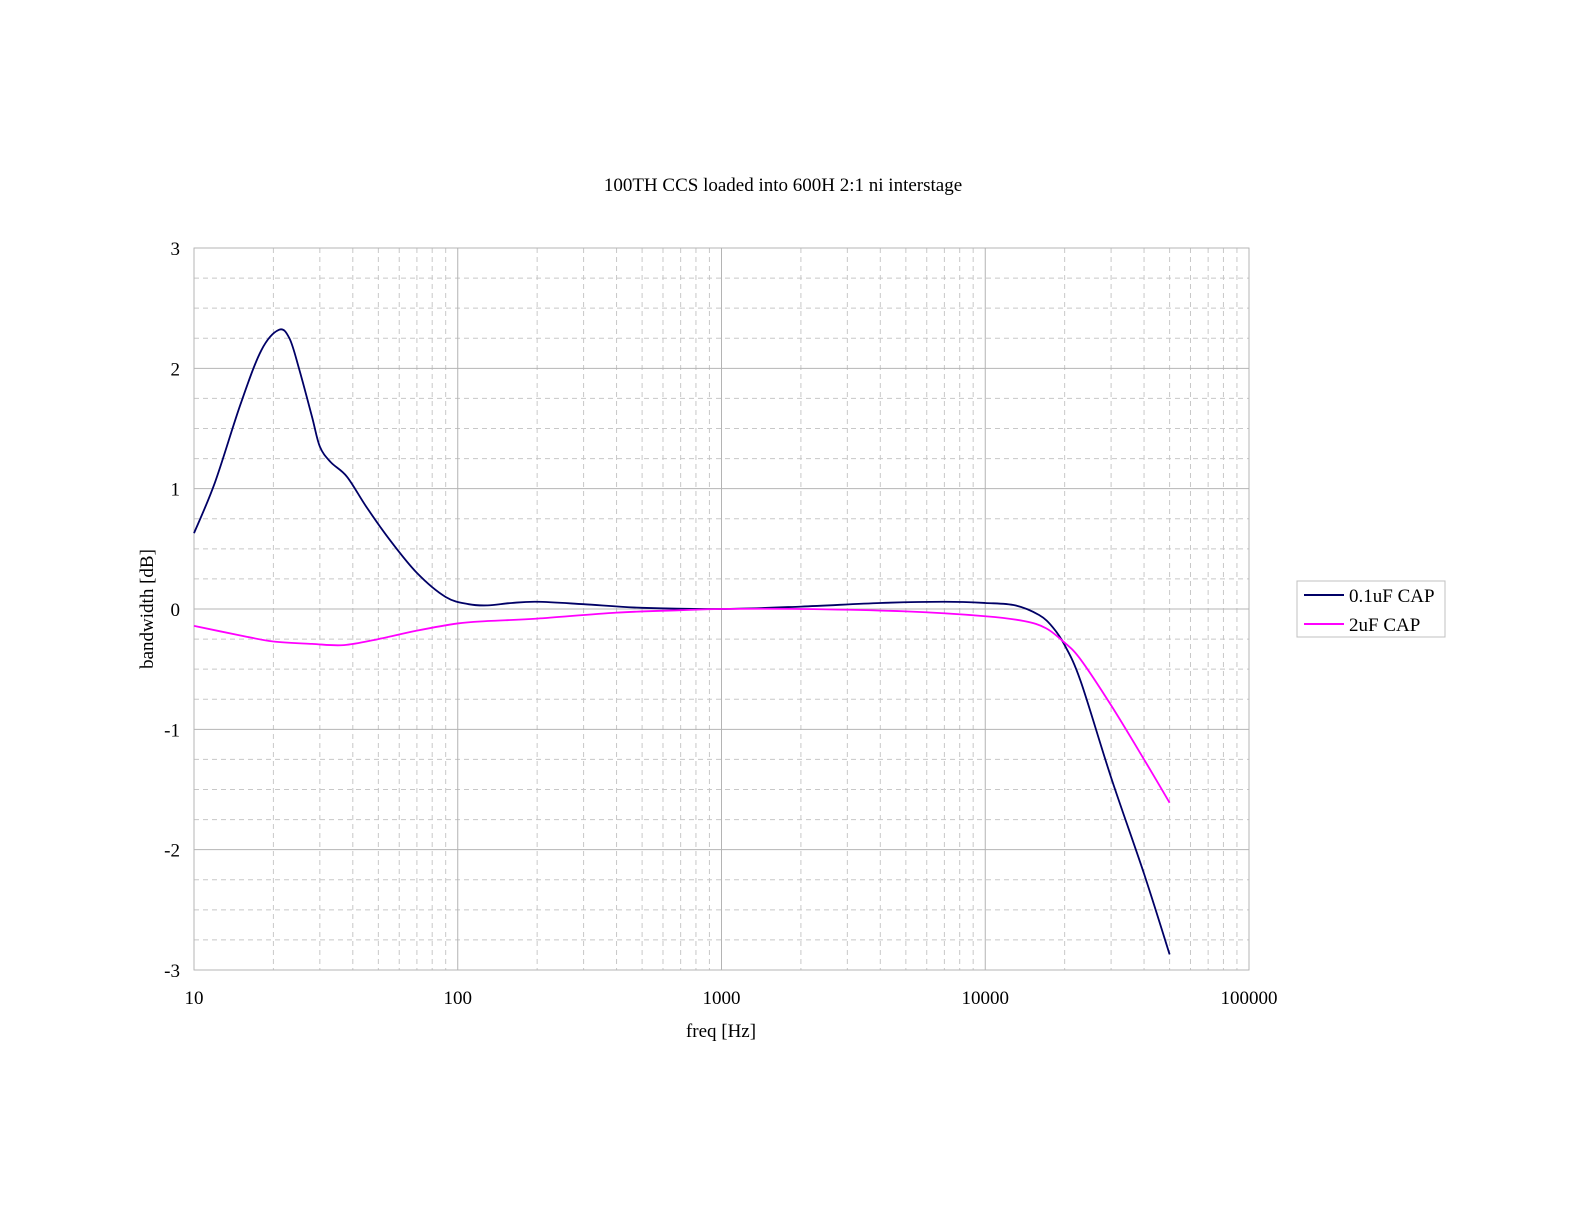 The image size is (1584, 1224). What do you see at coordinates (1392, 596) in the screenshot?
I see `legend-label: 0.1uF CAP` at bounding box center [1392, 596].